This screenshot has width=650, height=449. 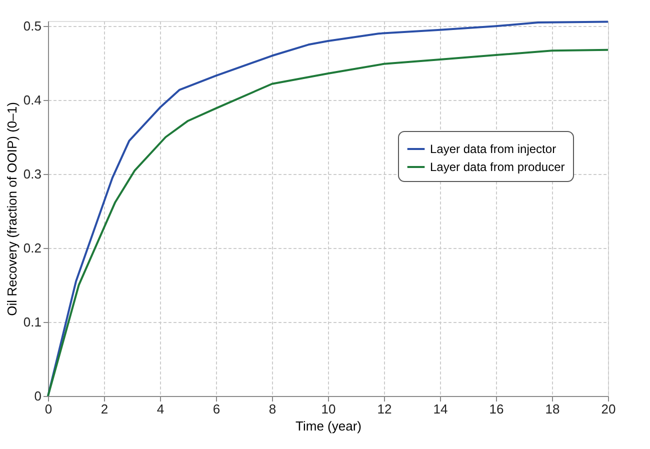 What do you see at coordinates (272, 409) in the screenshot?
I see `x-tick-label: 8` at bounding box center [272, 409].